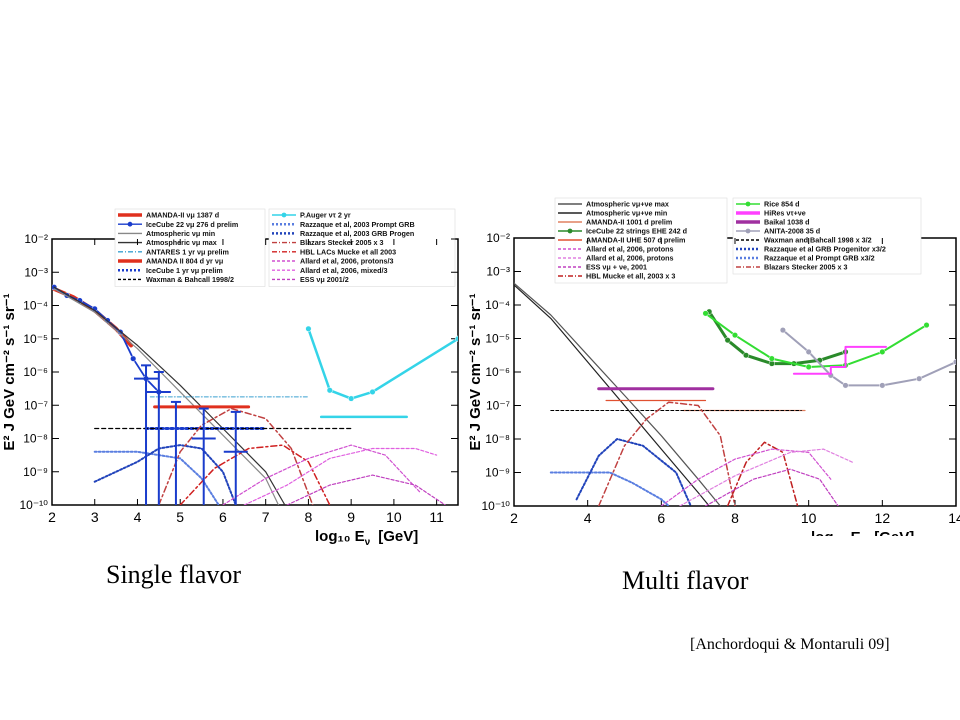 Image resolution: width=960 pixels, height=720 pixels. What do you see at coordinates (616, 267) in the screenshot?
I see `legend-entry: ESS νμ + νe, 2001` at bounding box center [616, 267].